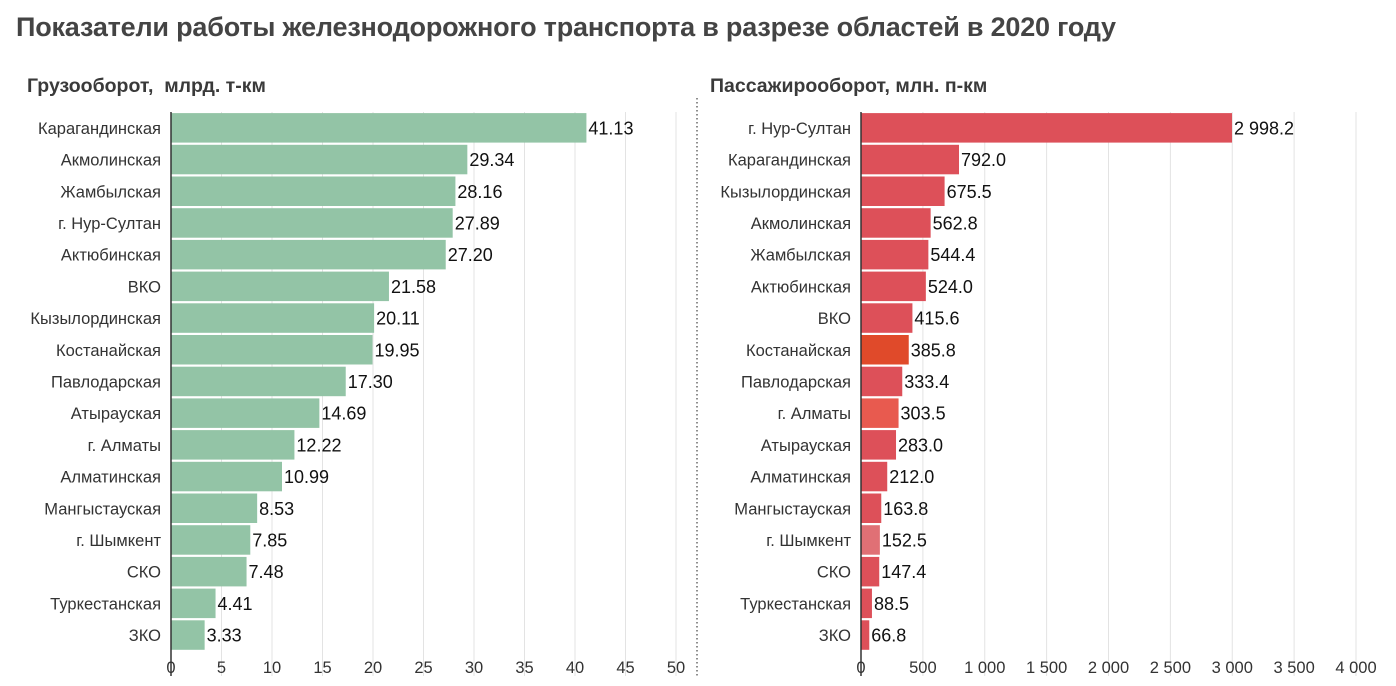 This screenshot has height=686, width=1396. I want to click on passenger-category-label: Кызылординская, so click(785, 192).